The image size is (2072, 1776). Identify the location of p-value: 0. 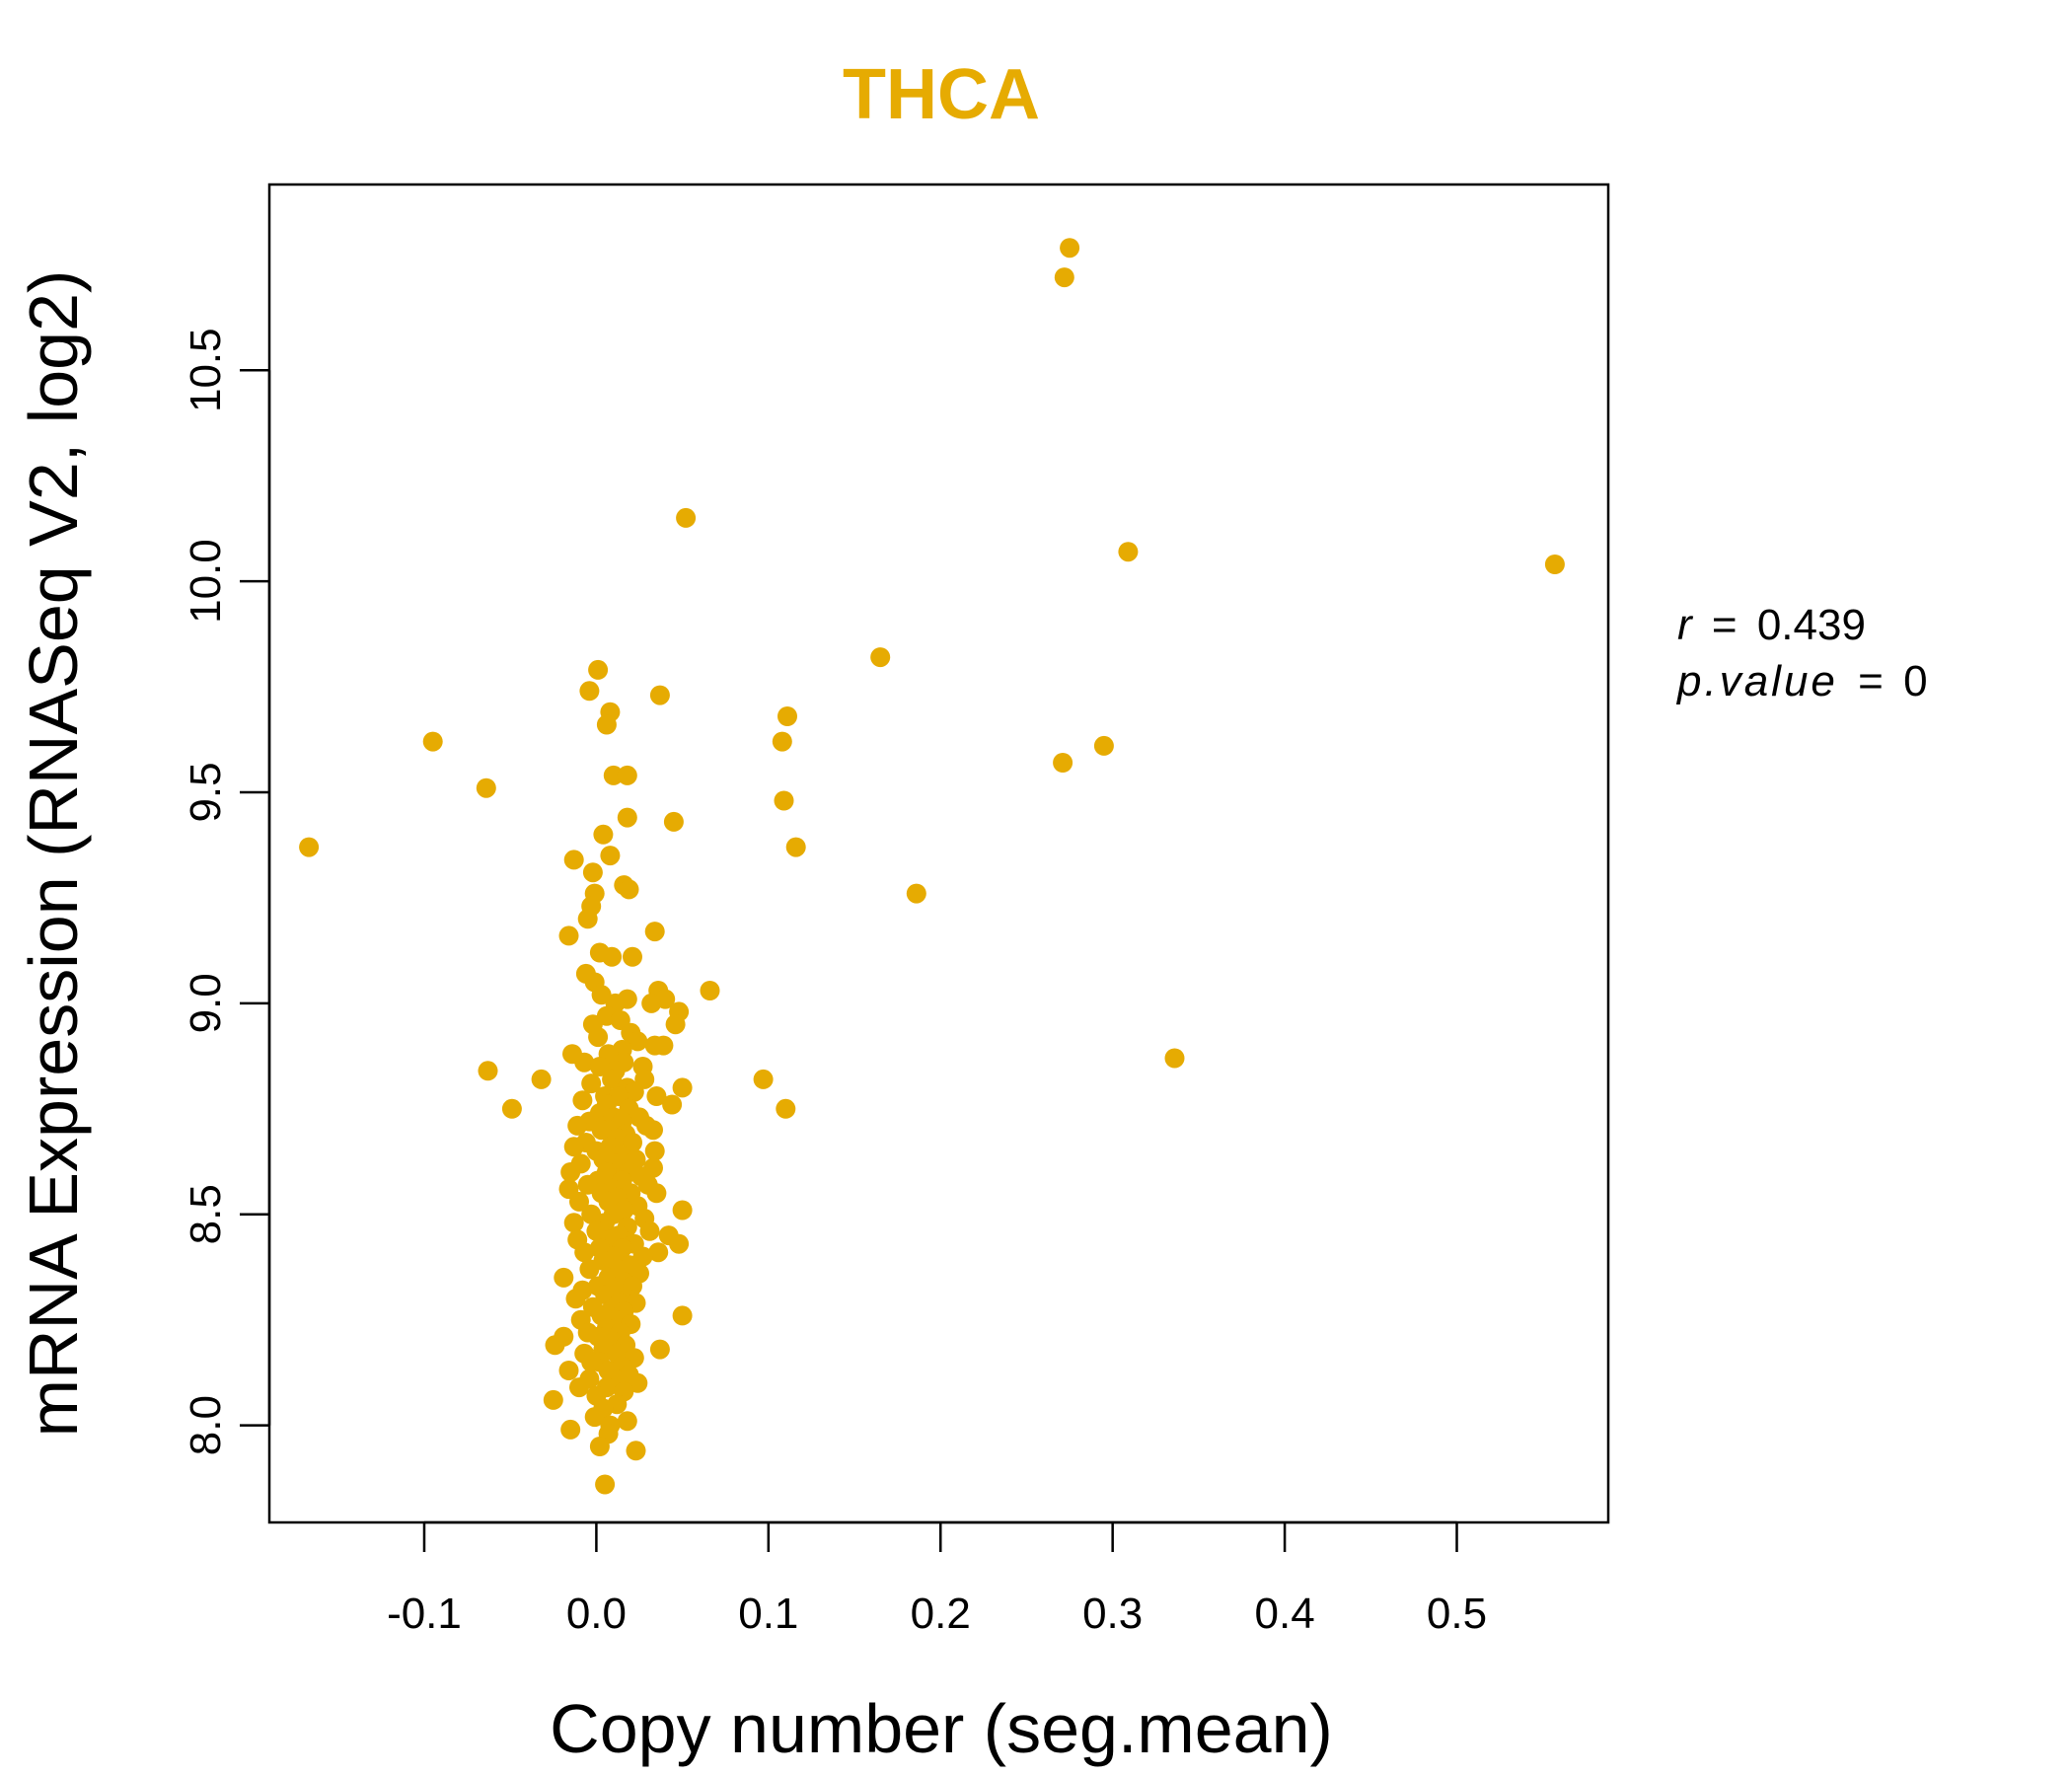
(1915, 681).